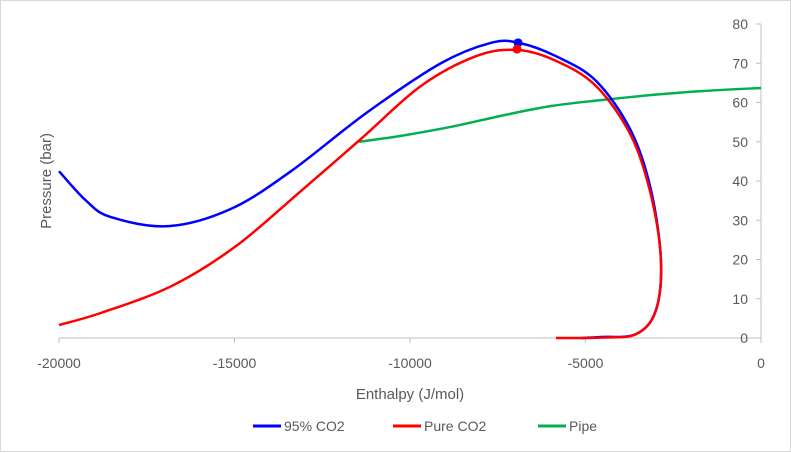 This screenshot has width=791, height=453. What do you see at coordinates (314, 426) in the screenshot?
I see `legend-label: 95% CO2` at bounding box center [314, 426].